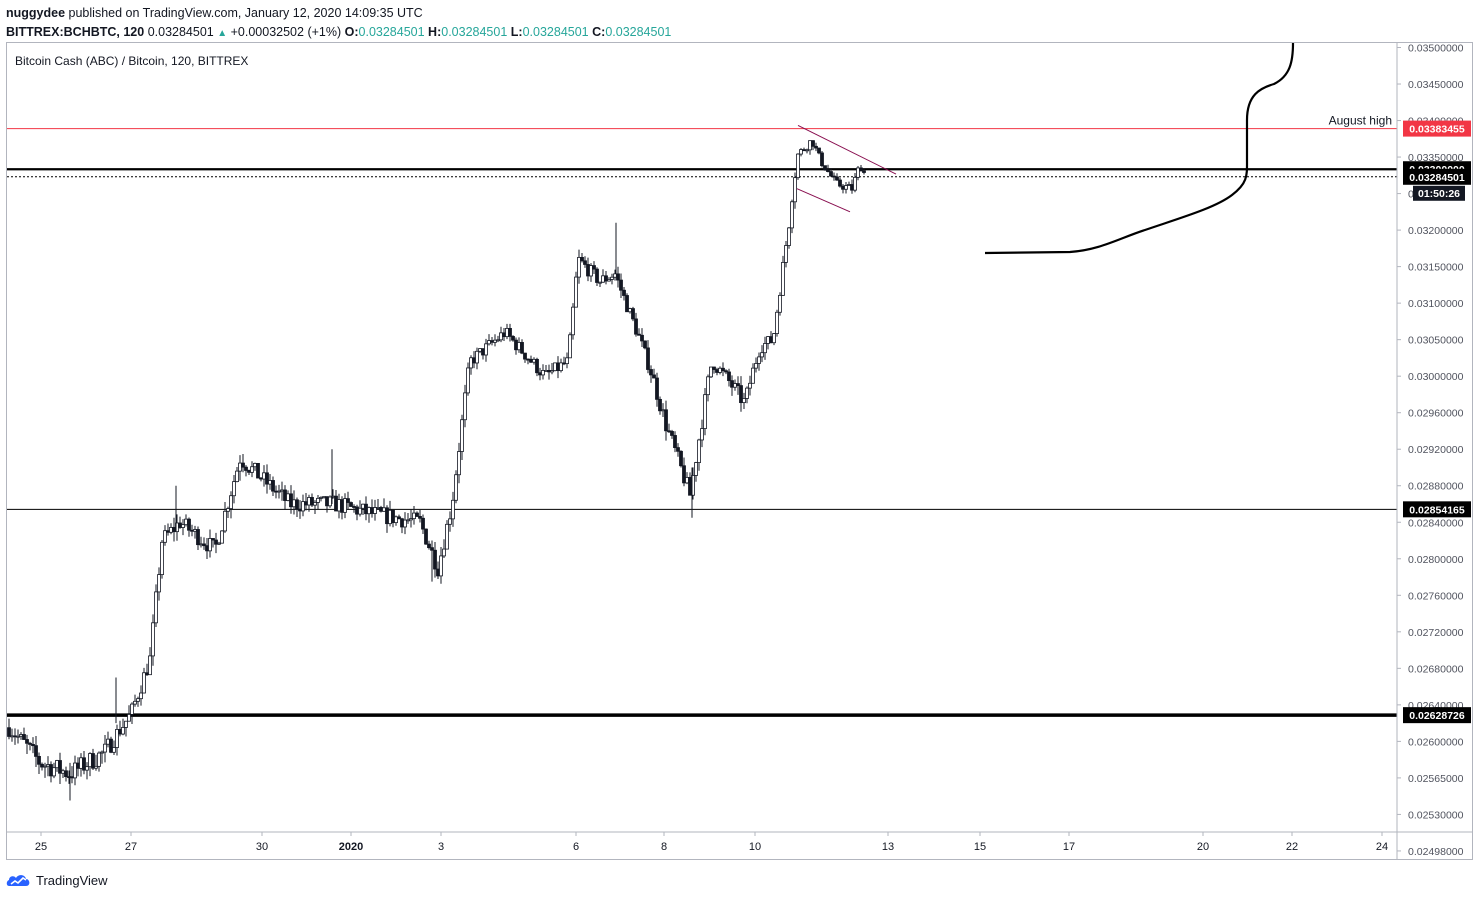 Image resolution: width=1479 pixels, height=898 pixels. What do you see at coordinates (286, 32) in the screenshot?
I see `price-change: +0.00032502 (+1%)` at bounding box center [286, 32].